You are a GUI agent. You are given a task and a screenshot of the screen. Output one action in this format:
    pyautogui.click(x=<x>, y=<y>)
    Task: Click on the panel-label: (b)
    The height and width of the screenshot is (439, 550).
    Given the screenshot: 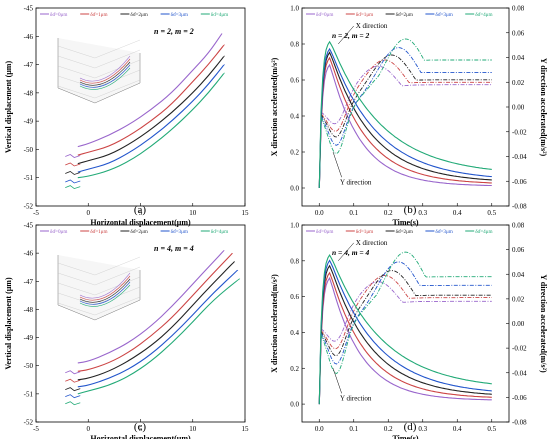 What is the action you would take?
    pyautogui.click(x=410, y=210)
    